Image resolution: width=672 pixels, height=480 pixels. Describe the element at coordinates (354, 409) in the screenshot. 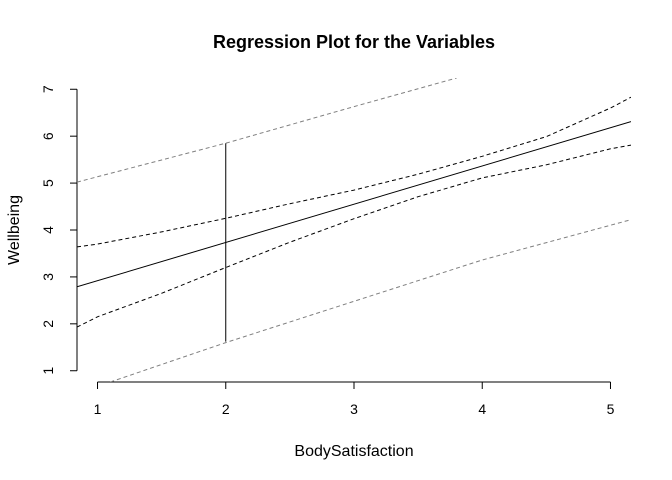

I see `x-tick-label: 3` at that location.